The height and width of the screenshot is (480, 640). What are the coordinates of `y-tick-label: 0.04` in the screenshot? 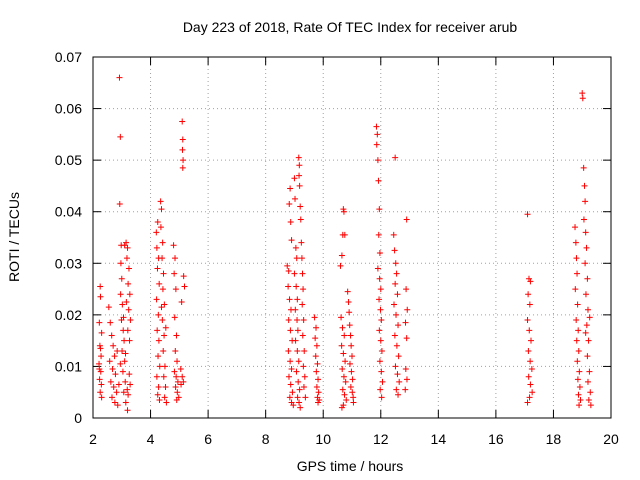 It's located at (68, 212).